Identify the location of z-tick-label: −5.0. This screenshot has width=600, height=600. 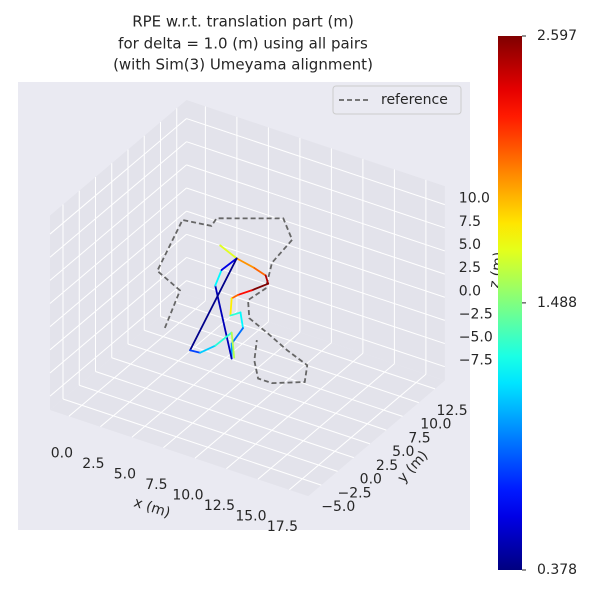
(476, 338).